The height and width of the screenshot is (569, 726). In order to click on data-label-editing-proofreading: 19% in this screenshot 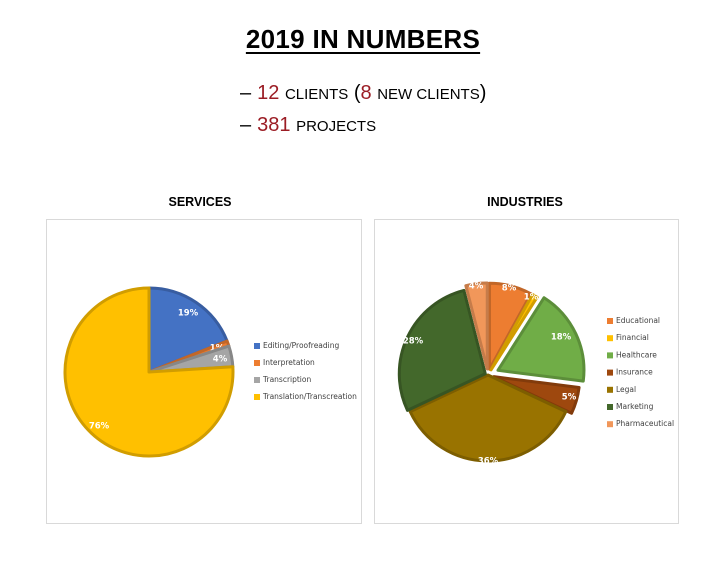, I will do `click(188, 314)`.